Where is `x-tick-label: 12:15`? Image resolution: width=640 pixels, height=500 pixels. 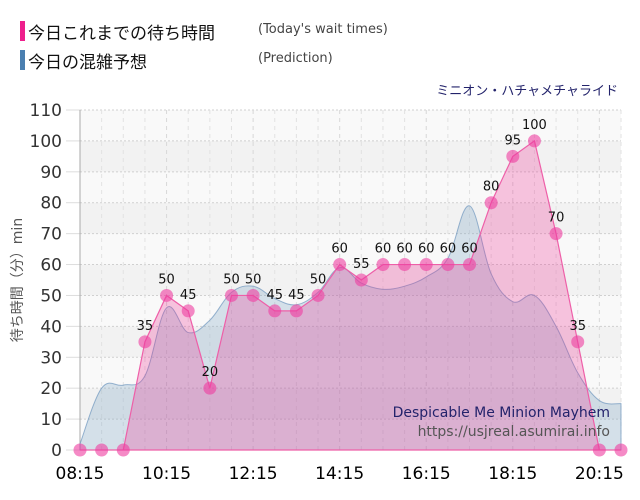
x-tick-label: 12:15 is located at coordinates (253, 474).